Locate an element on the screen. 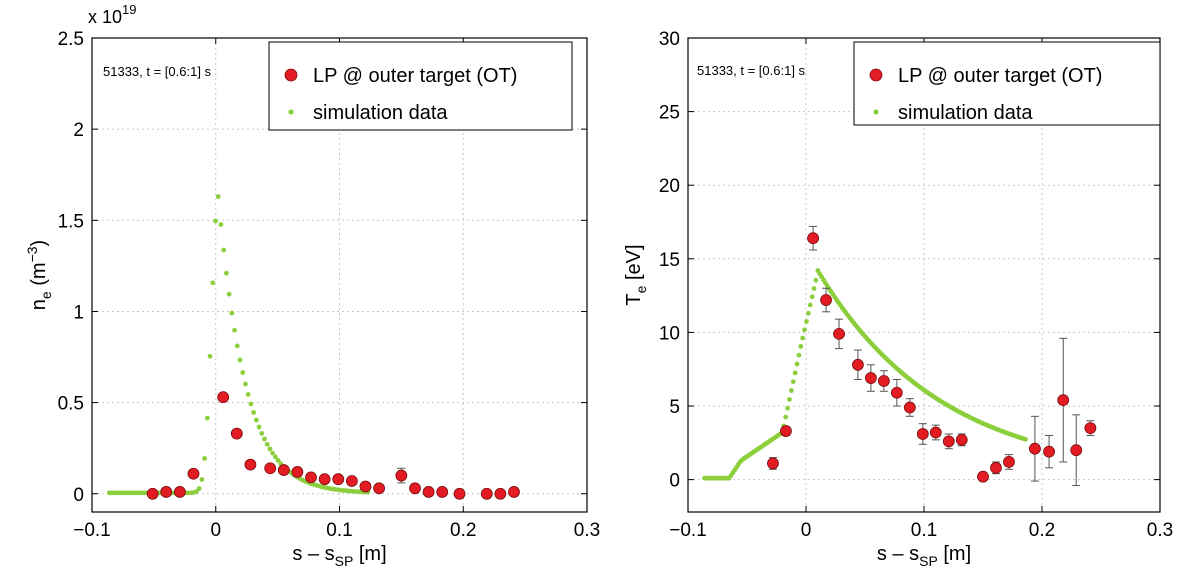 The width and height of the screenshot is (1187, 579). y-axis-label: Te [eV] is located at coordinates (636, 274).